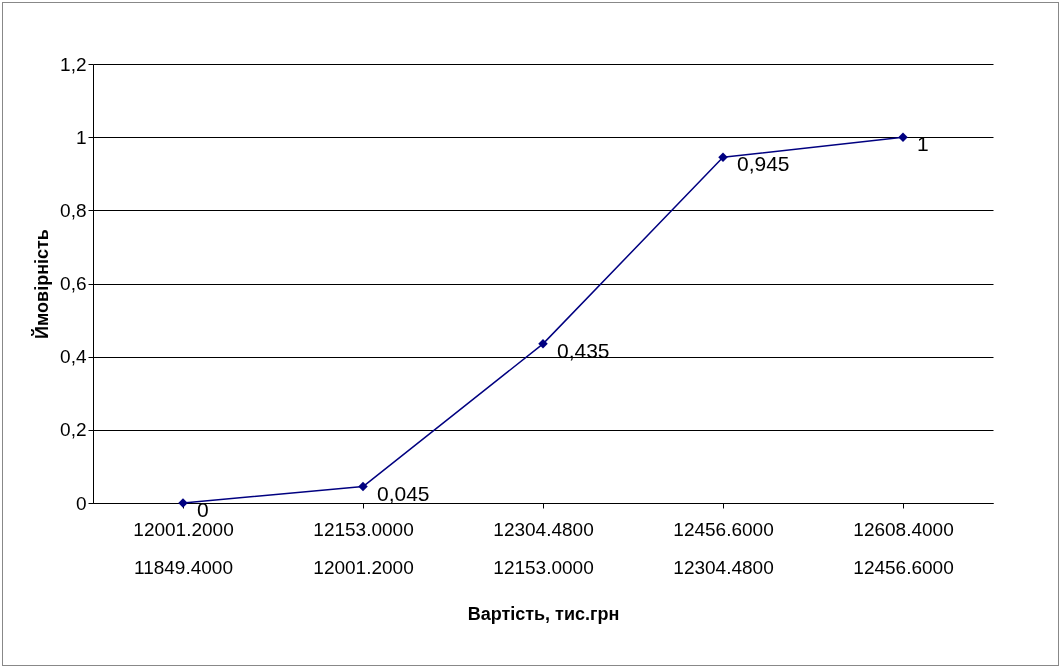 The height and width of the screenshot is (670, 1063). What do you see at coordinates (543, 613) in the screenshot?
I see `x-axis-title: Вартість, тис.грн` at bounding box center [543, 613].